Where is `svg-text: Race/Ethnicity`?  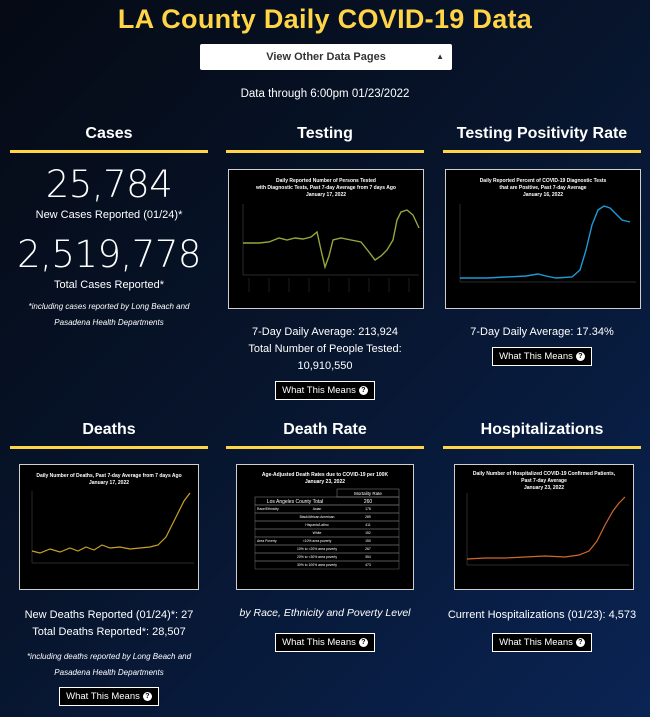
svg-text: Race/Ethnicity is located at coordinates (268, 509).